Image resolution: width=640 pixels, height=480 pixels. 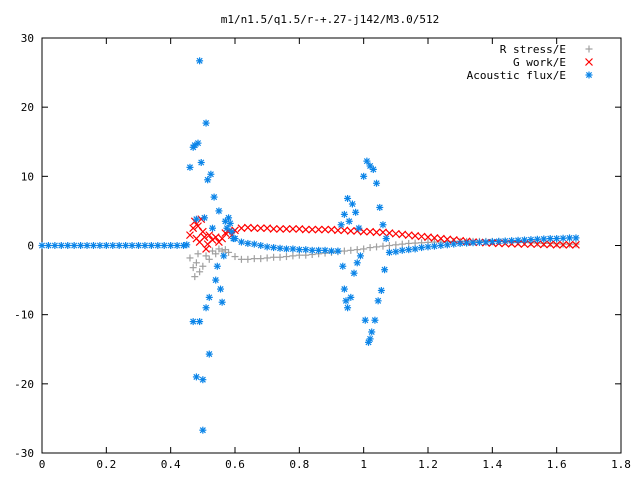 What do you see at coordinates (24, 453) in the screenshot?
I see `y-tick-label: -30` at bounding box center [24, 453].